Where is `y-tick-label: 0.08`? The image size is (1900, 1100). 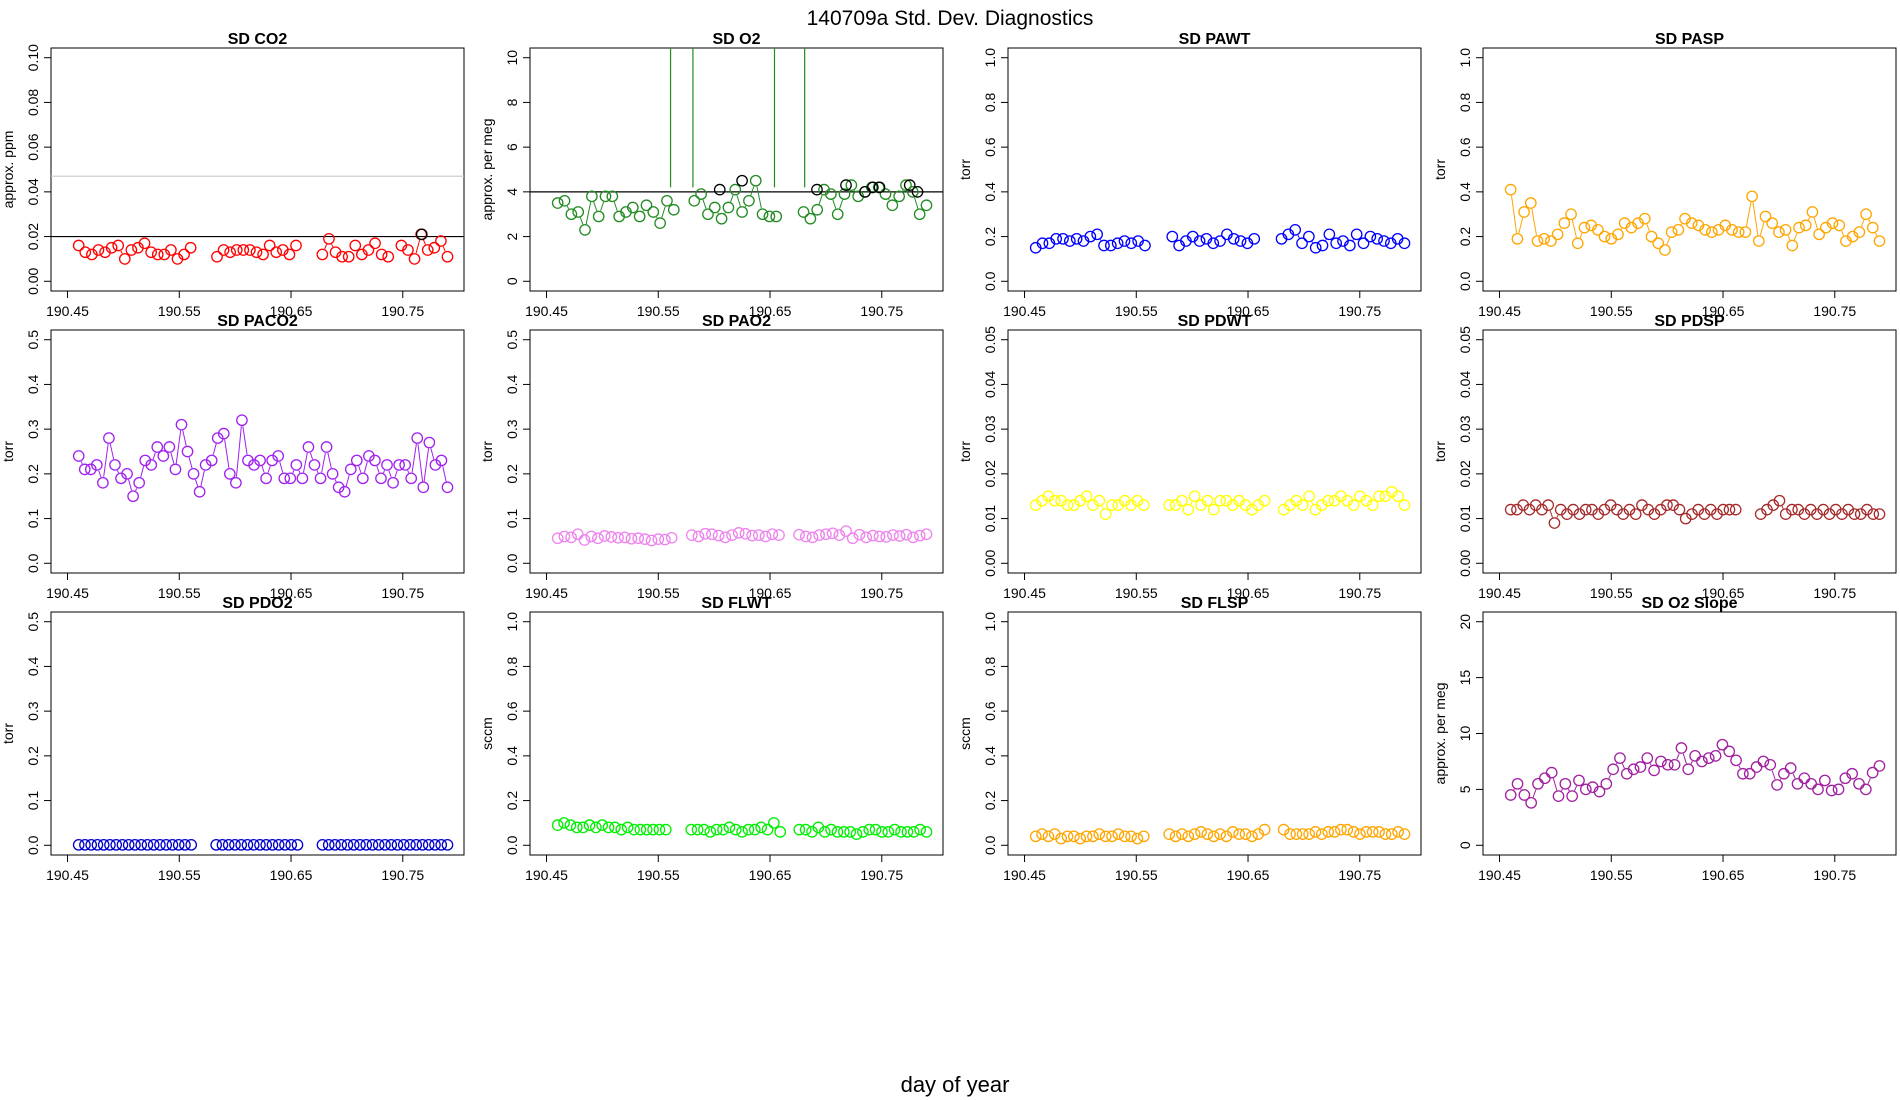 y-tick-label: 0.08 is located at coordinates (33, 102).